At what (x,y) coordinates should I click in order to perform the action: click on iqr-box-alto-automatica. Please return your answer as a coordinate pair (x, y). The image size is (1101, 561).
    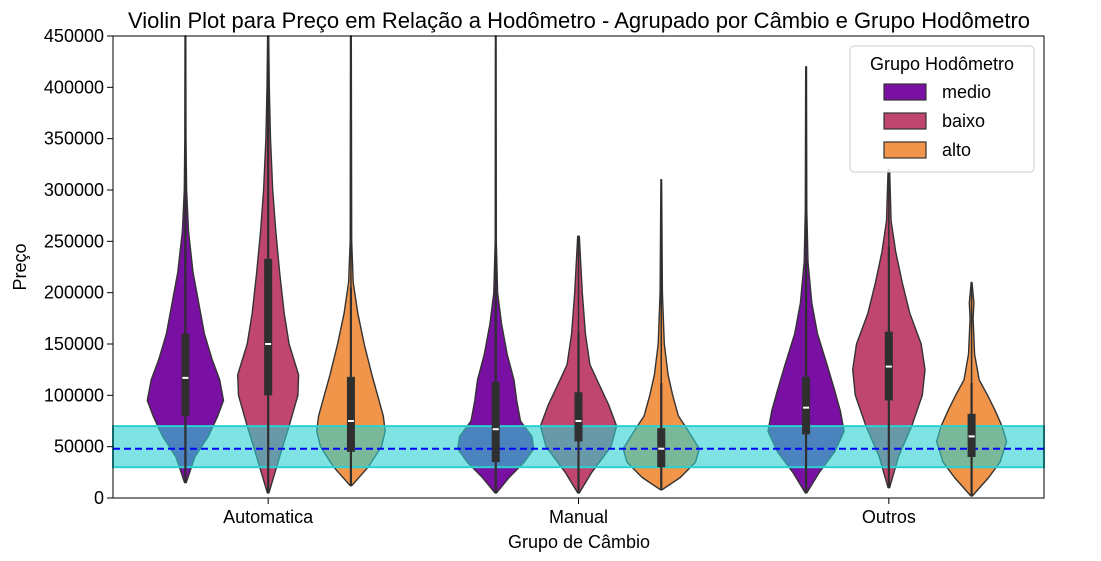
    Looking at the image, I should click on (350, 414).